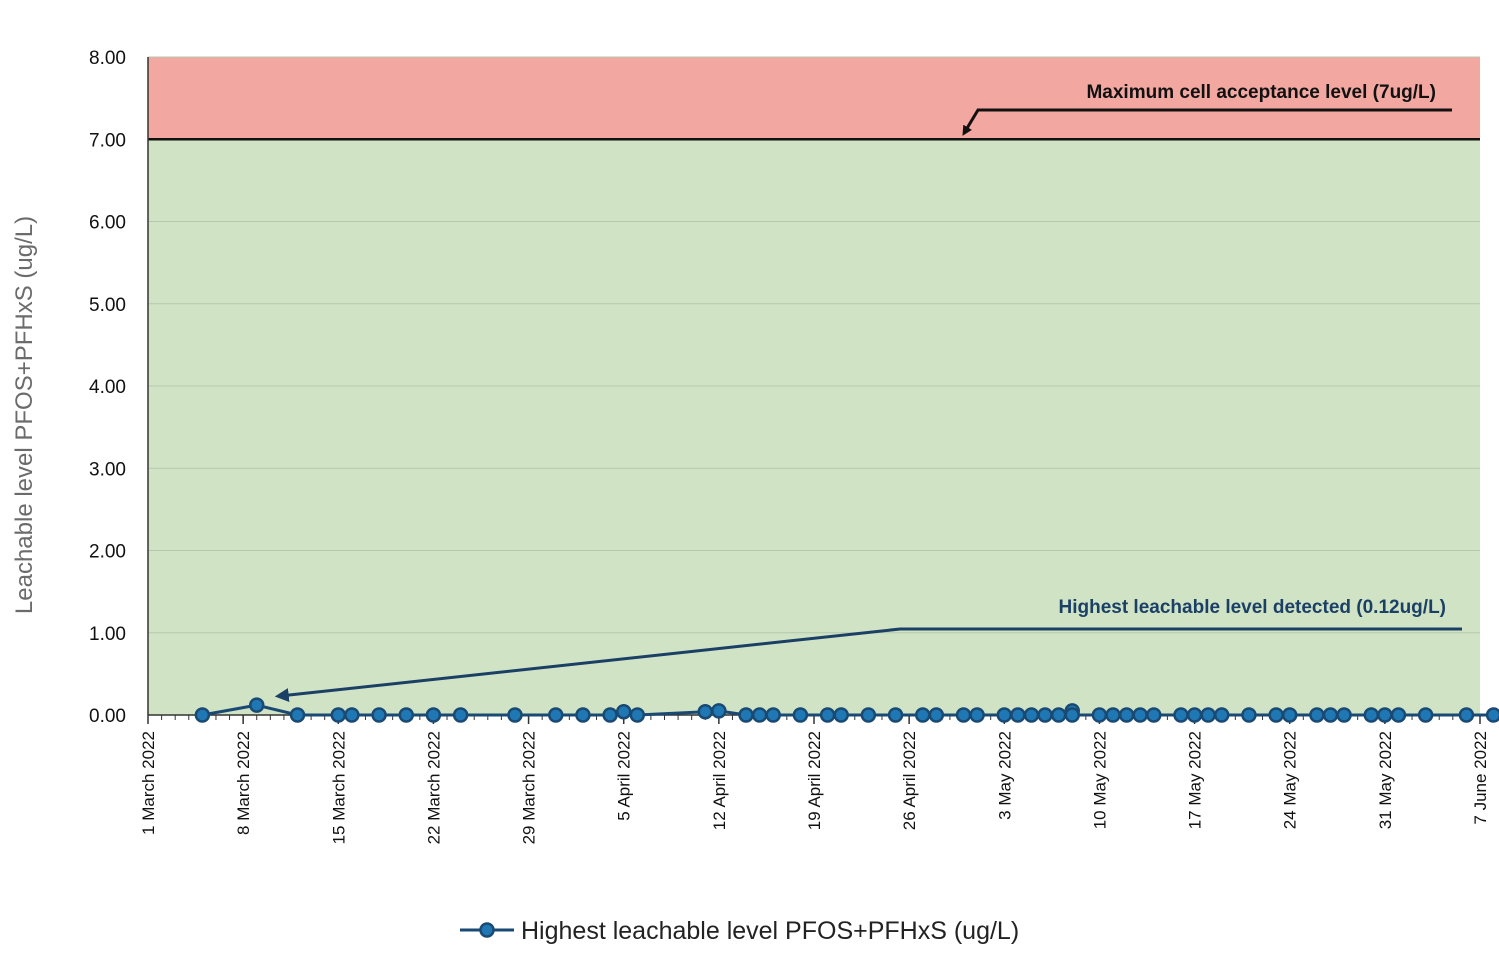 This screenshot has height=961, width=1499. I want to click on x-tick-label: 24 May 2022, so click(1290, 780).